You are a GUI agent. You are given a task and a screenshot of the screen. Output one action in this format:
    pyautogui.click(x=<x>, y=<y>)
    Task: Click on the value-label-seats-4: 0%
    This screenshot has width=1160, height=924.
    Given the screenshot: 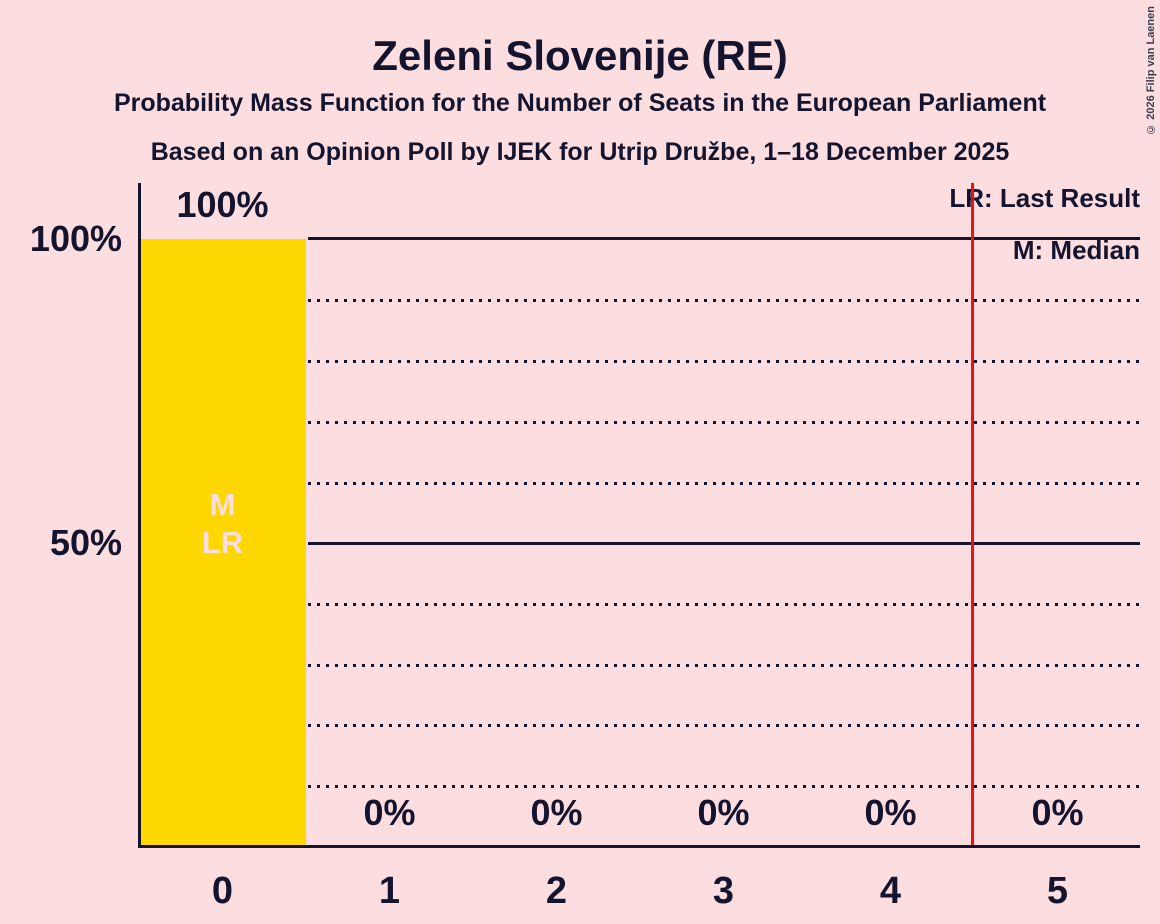 What is the action you would take?
    pyautogui.click(x=890, y=812)
    